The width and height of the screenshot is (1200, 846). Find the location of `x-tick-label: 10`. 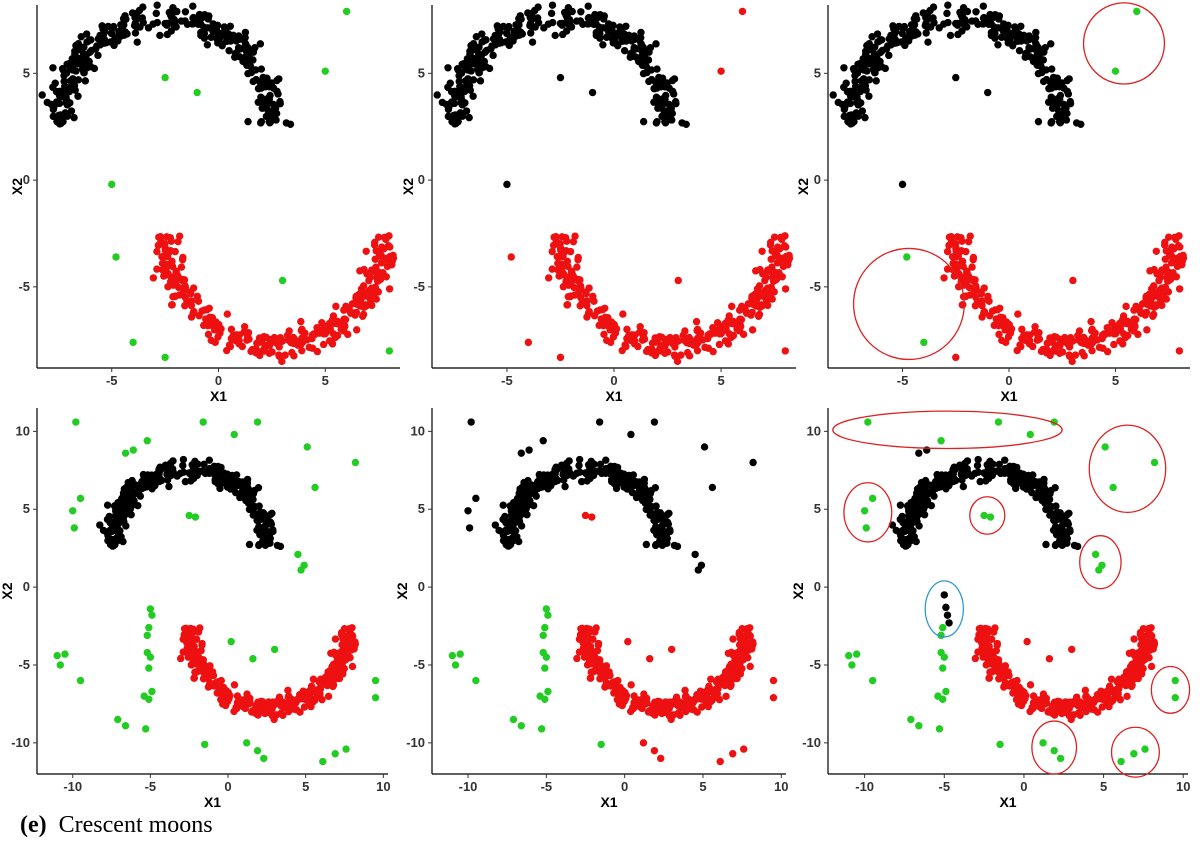

x-tick-label: 10 is located at coordinates (383, 786).